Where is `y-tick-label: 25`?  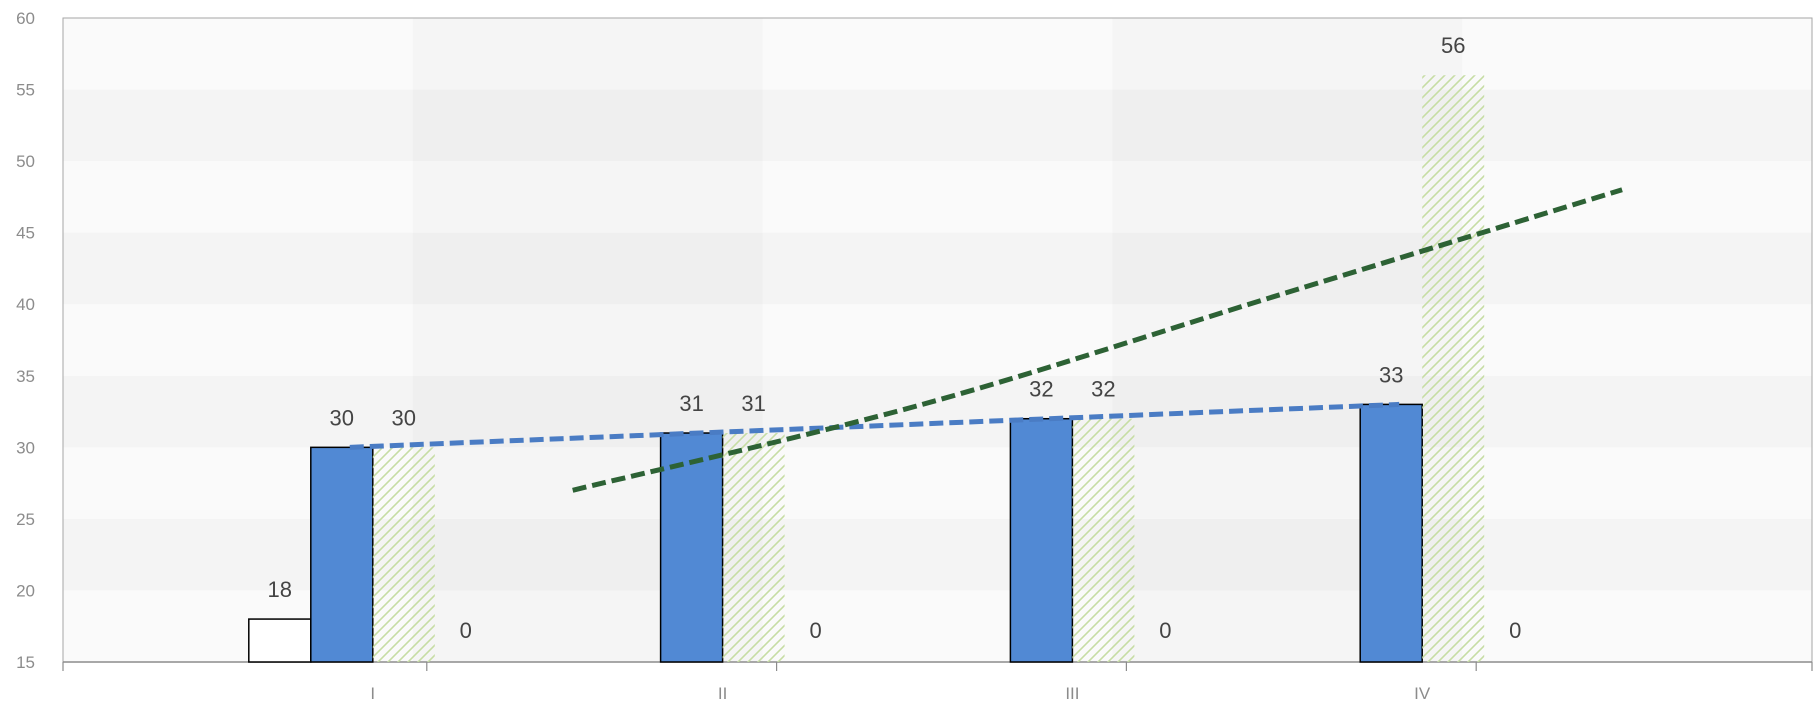
y-tick-label: 25 is located at coordinates (25, 519).